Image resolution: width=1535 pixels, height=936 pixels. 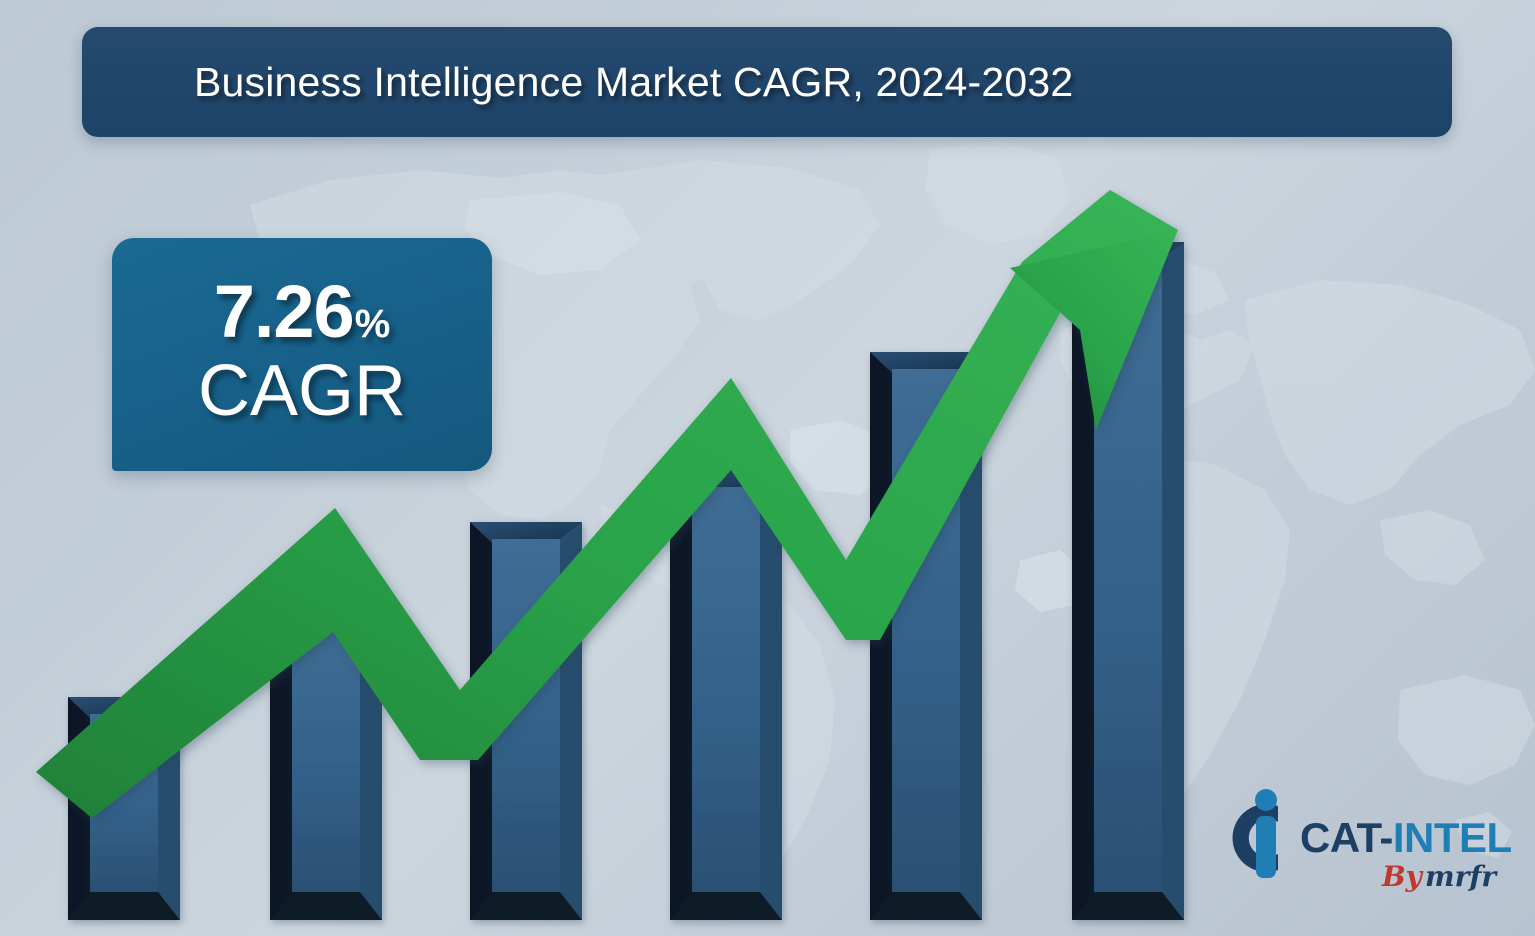 What do you see at coordinates (1402, 876) in the screenshot?
I see `logo-byline-prefix: By` at bounding box center [1402, 876].